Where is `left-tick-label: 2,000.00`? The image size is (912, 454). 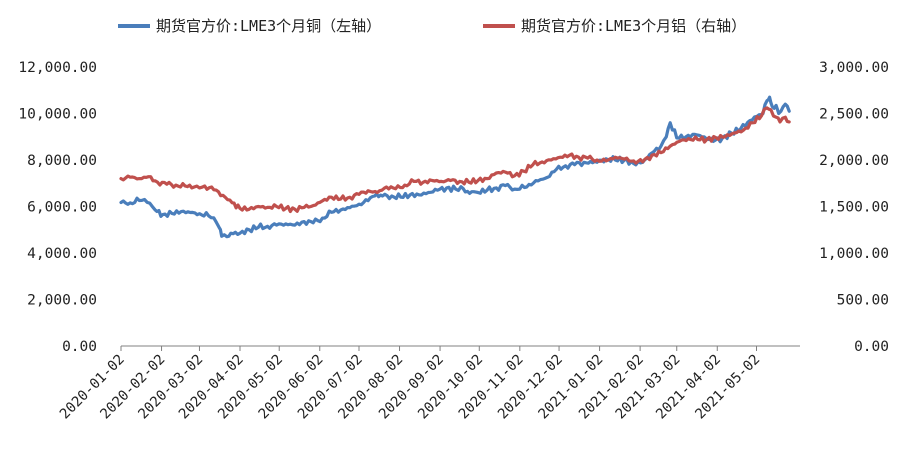 left-tick-label: 2,000.00 is located at coordinates (62, 301).